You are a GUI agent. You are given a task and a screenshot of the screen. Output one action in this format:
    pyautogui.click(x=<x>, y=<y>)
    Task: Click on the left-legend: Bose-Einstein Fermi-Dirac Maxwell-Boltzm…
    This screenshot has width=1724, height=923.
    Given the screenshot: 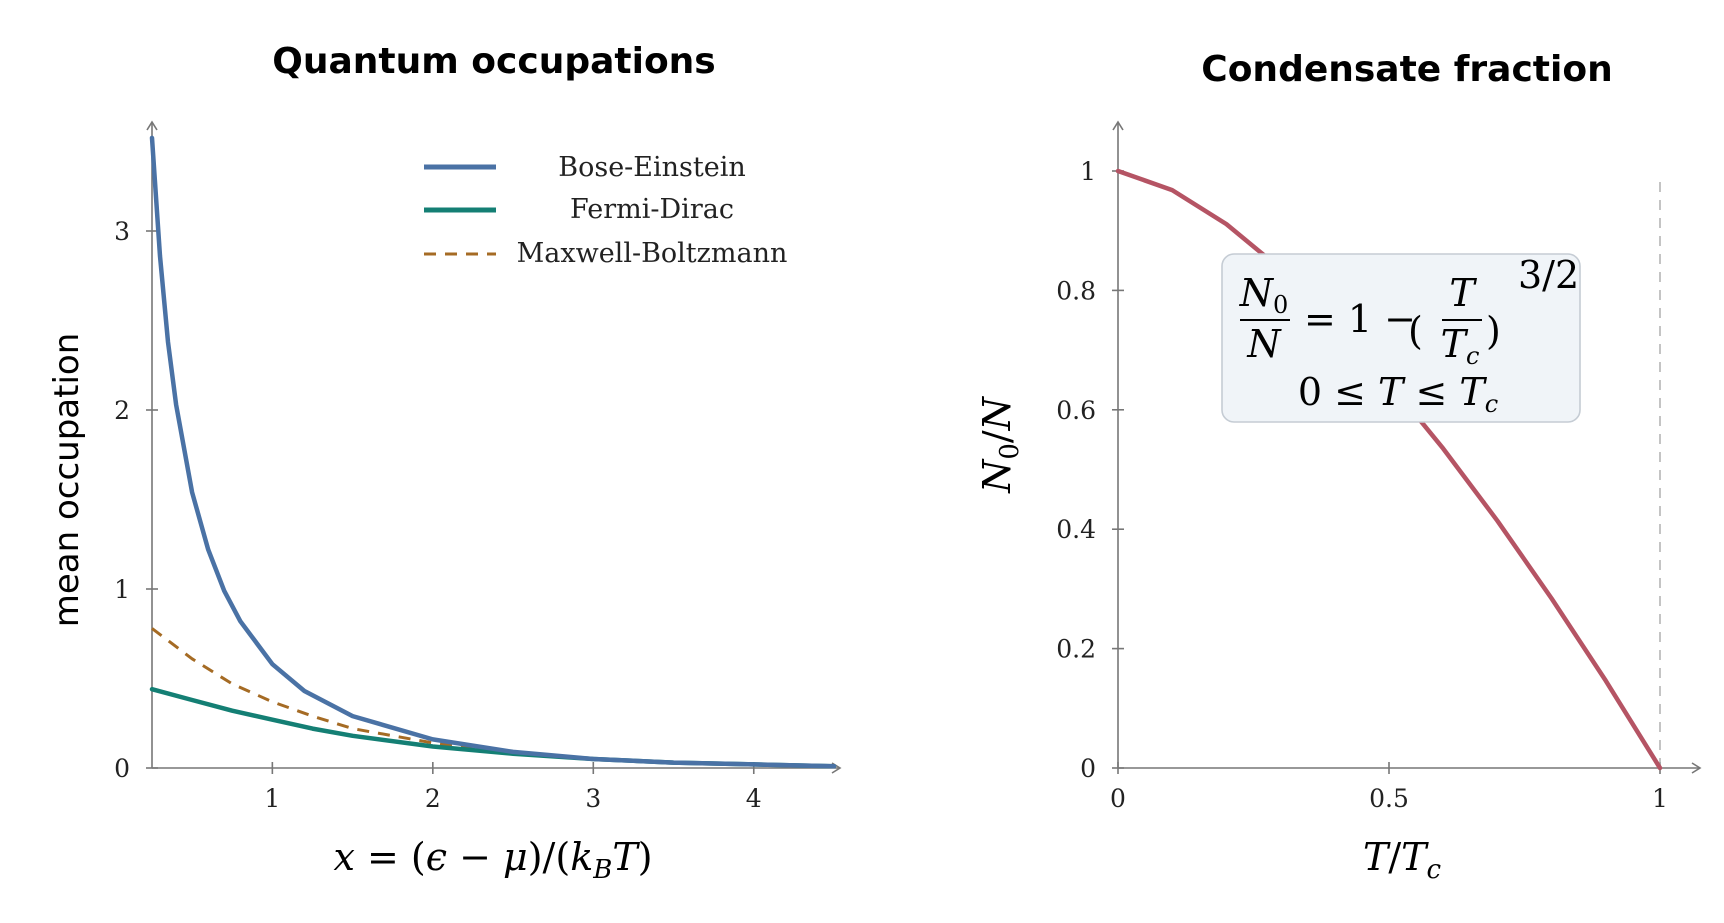 What is the action you would take?
    pyautogui.click(x=605, y=210)
    